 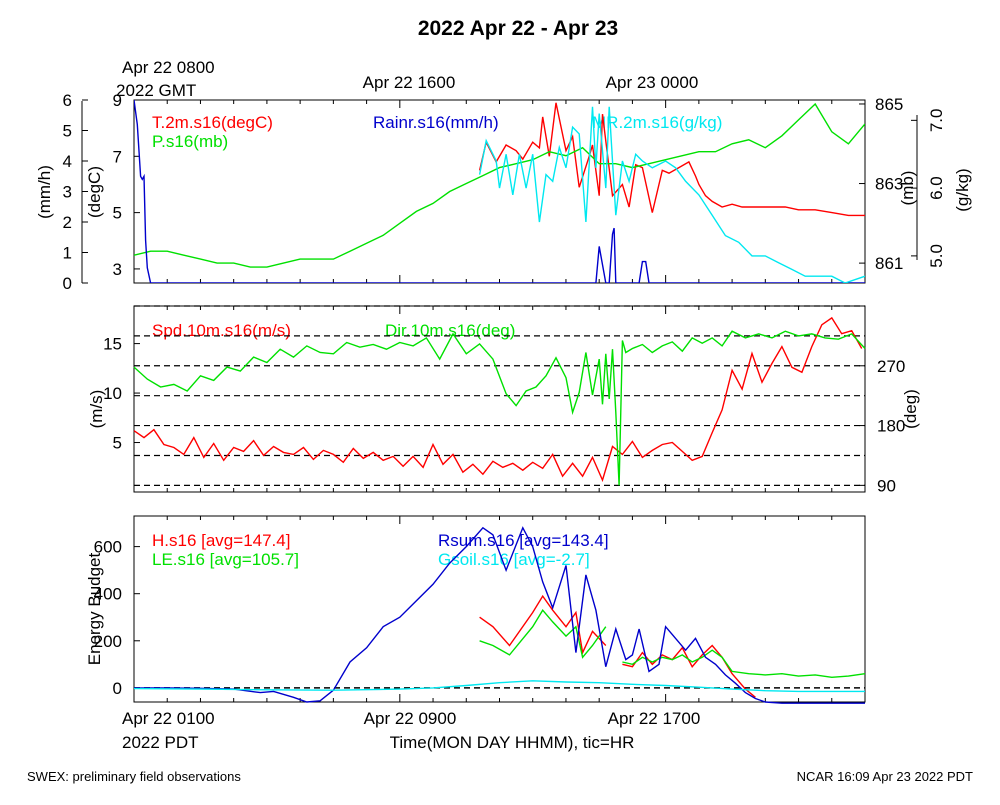 What do you see at coordinates (657, 122) in the screenshot?
I see `legend-mixing-ratio: MR.2m.s16(g/kg)` at bounding box center [657, 122].